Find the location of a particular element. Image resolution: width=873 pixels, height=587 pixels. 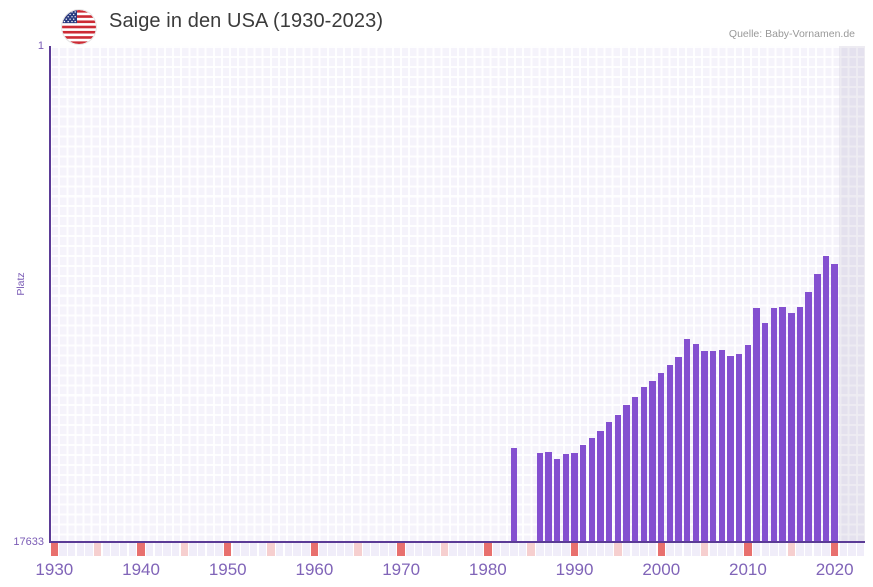

page-title: Saige in den USA (1930-2023) is located at coordinates (246, 21).